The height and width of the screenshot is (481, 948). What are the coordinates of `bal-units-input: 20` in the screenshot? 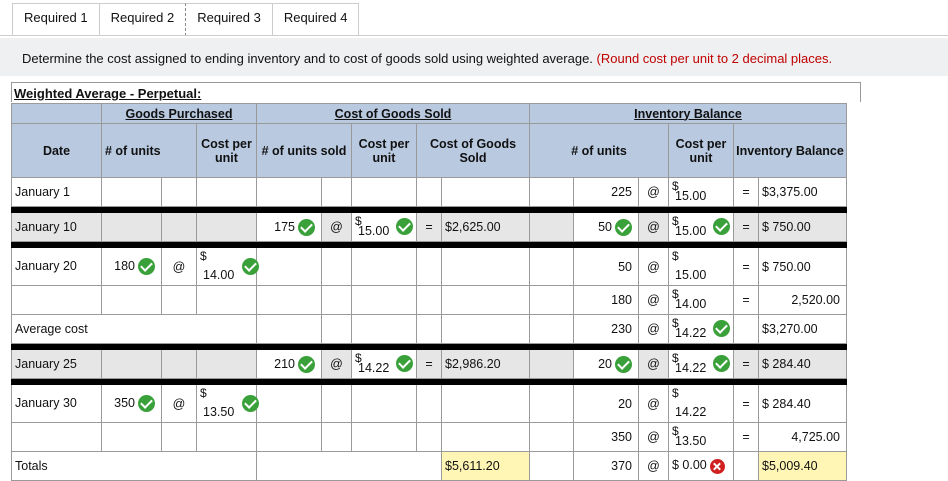 It's located at (606, 364).